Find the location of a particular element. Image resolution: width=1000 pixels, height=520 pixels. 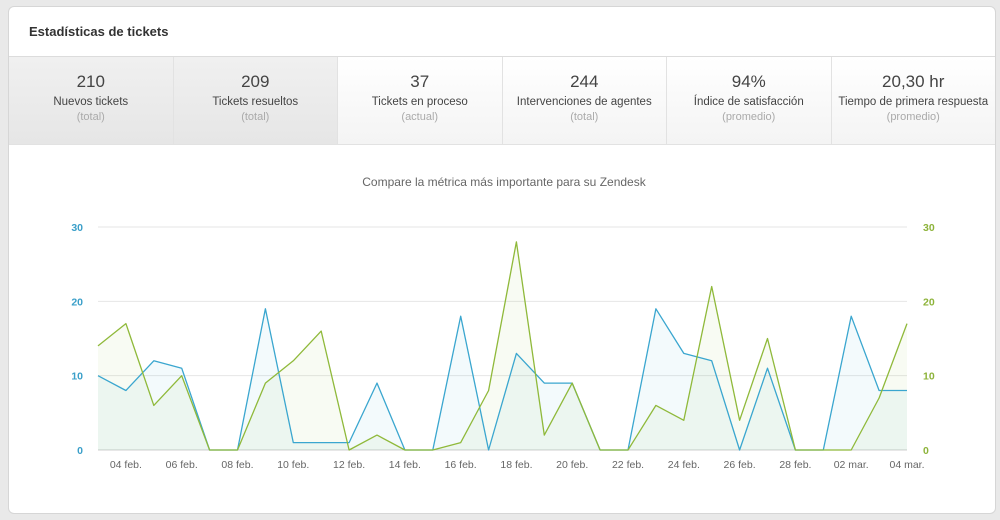

y-tick-right: 10 is located at coordinates (929, 377).